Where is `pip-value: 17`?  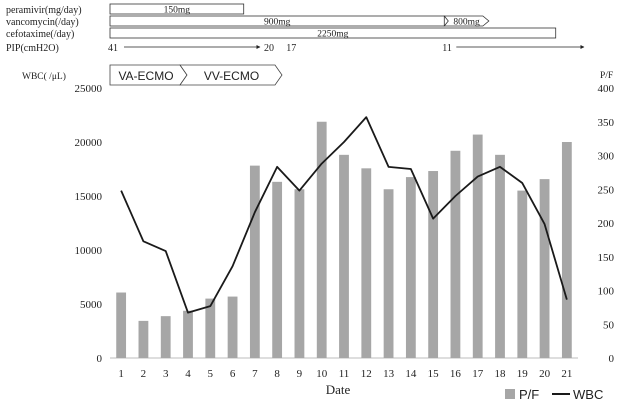
pip-value: 17 is located at coordinates (291, 48).